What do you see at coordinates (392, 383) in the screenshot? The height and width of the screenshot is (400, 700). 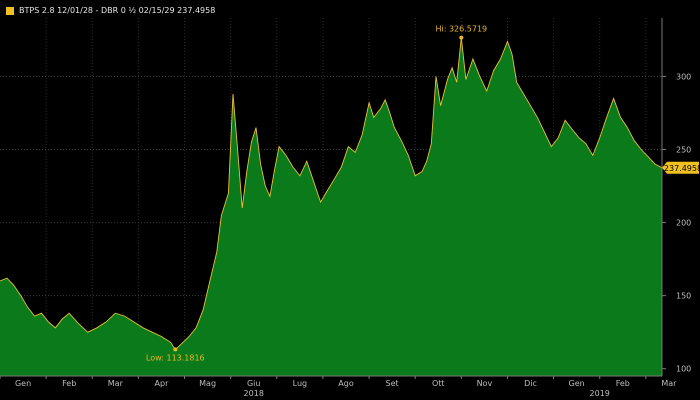 I see `x-tick-label: Set` at bounding box center [392, 383].